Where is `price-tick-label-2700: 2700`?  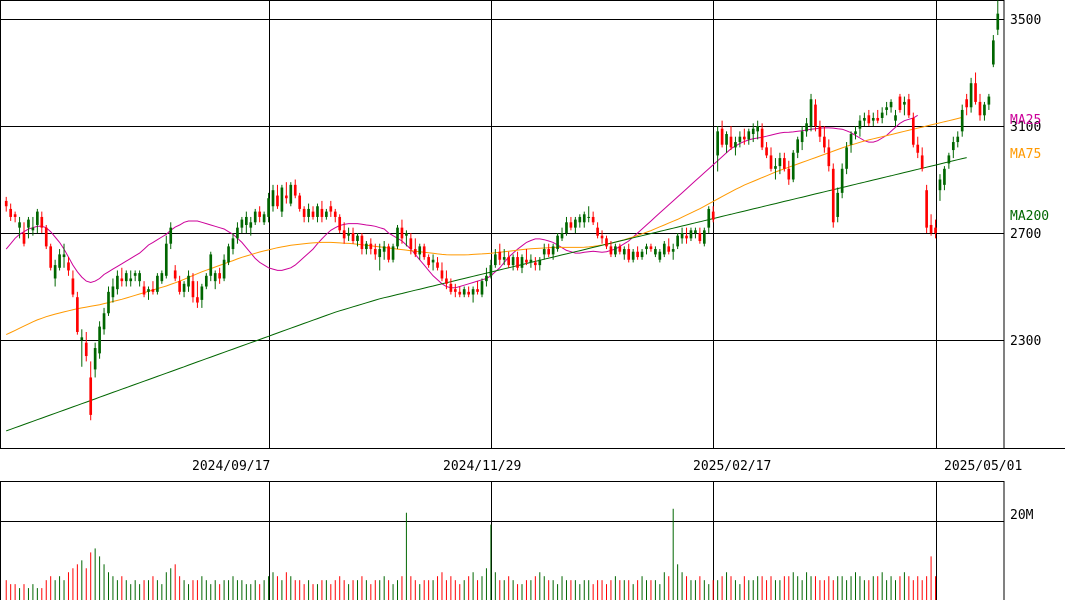 price-tick-label-2700: 2700 is located at coordinates (1025, 234).